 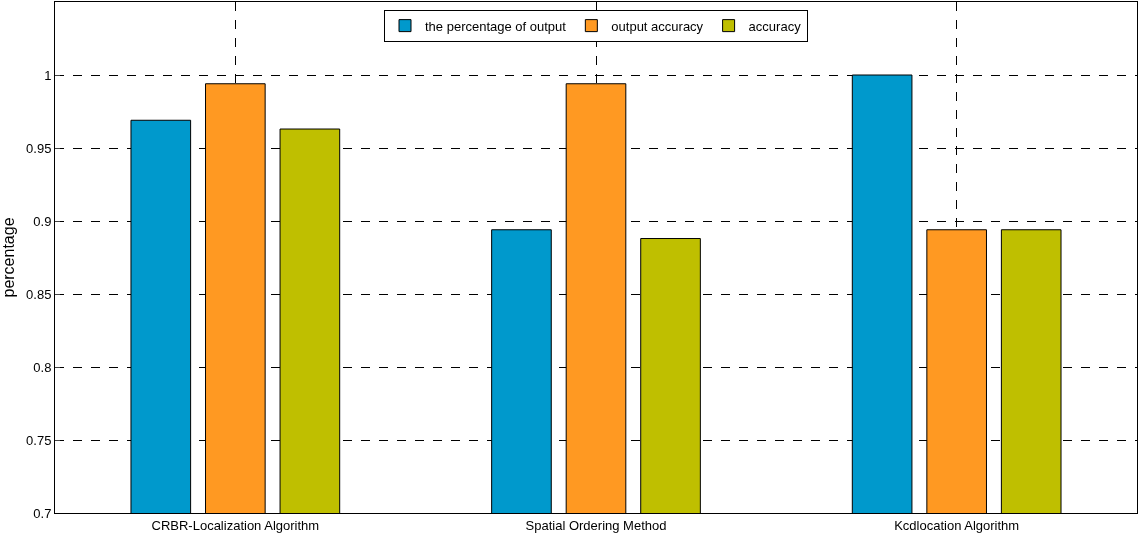 I want to click on x-tick-label: CRBR-Localization Algorithm, so click(x=235, y=525).